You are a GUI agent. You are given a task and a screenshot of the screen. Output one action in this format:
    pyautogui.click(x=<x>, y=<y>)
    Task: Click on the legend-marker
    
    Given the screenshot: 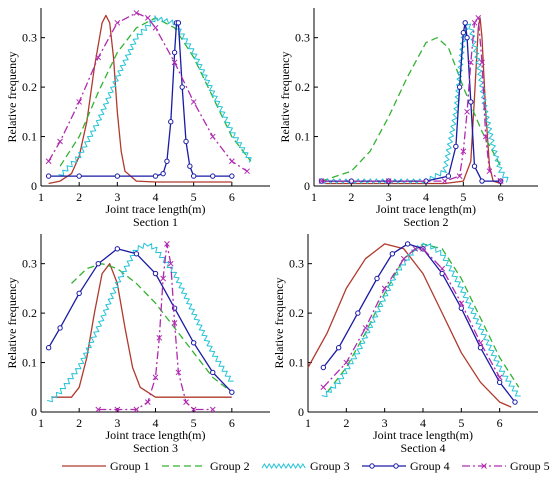 What is the action you would take?
    pyautogui.click(x=484, y=466)
    